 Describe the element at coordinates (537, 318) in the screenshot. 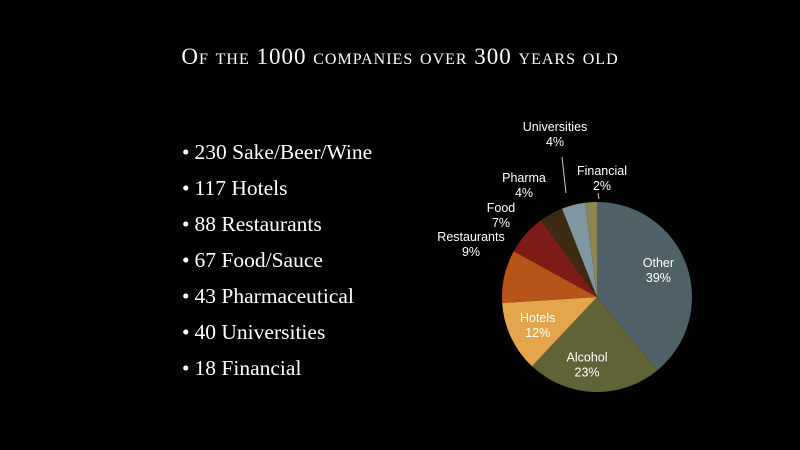

I see `pie-label-hotels: Hotels` at that location.